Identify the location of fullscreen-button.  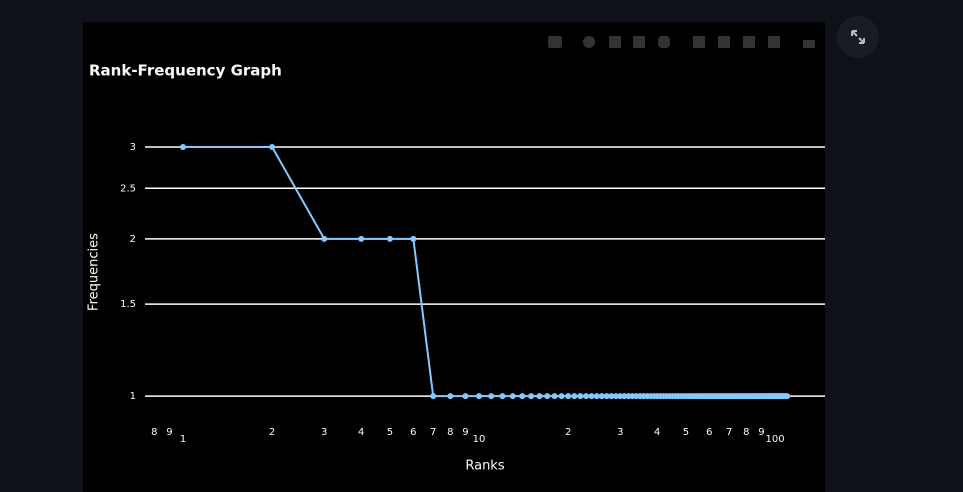
(858, 37).